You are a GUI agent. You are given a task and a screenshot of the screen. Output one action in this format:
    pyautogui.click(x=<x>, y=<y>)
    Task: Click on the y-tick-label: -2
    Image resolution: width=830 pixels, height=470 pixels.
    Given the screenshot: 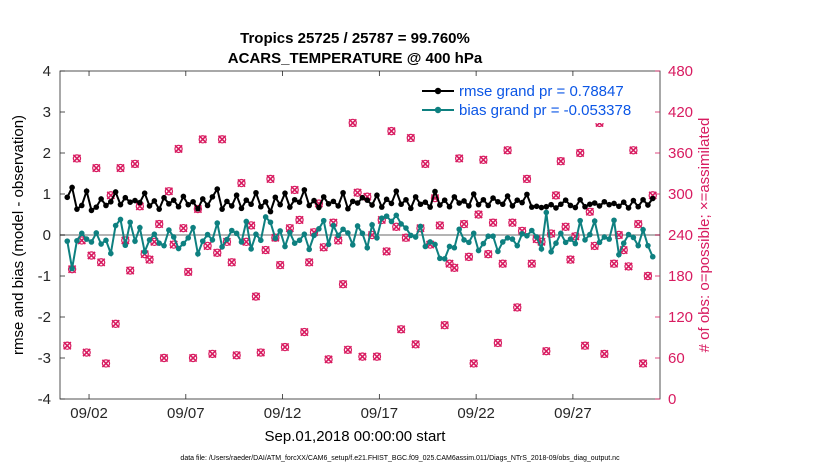 What is the action you would take?
    pyautogui.click(x=44, y=317)
    